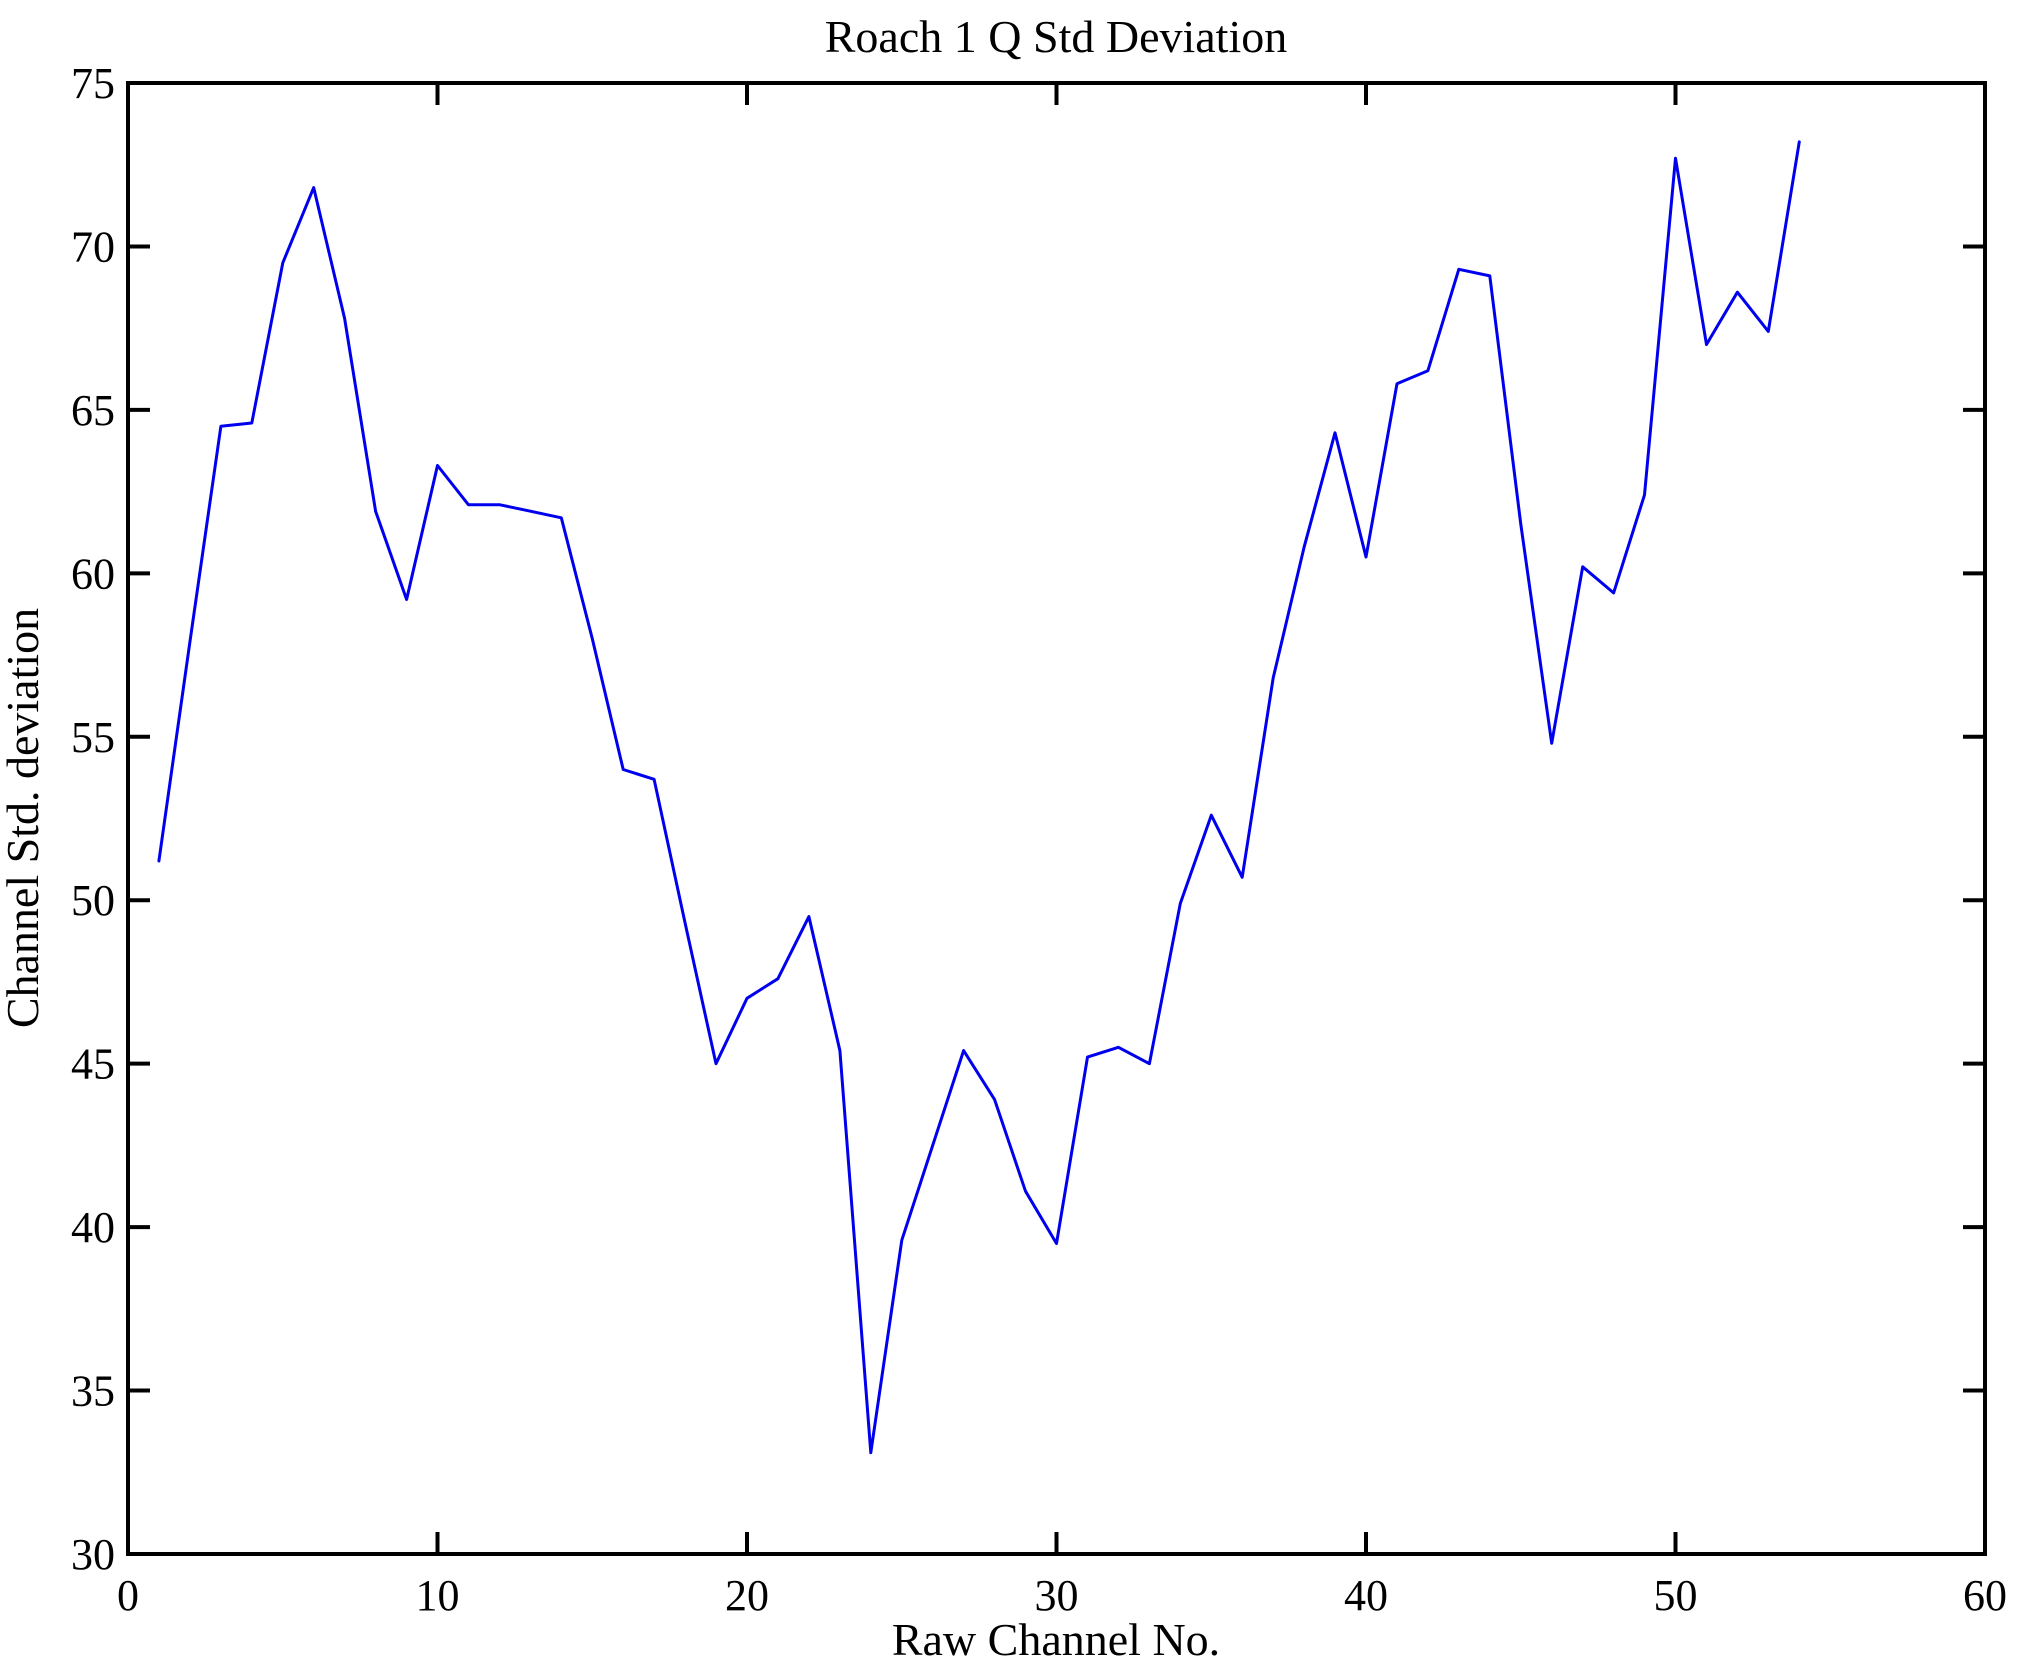  Describe the element at coordinates (93, 1227) in the screenshot. I see `y-tick-label: 40` at that location.